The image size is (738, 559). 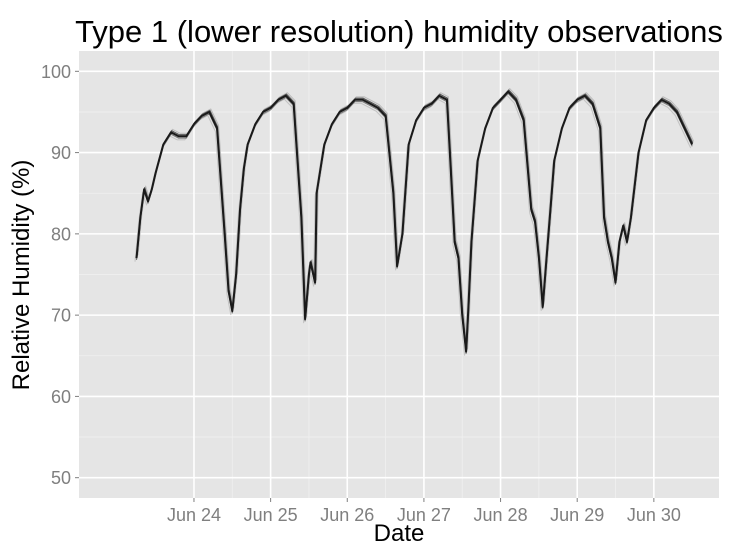 I want to click on x-tick-label: Jun 24, so click(x=194, y=515).